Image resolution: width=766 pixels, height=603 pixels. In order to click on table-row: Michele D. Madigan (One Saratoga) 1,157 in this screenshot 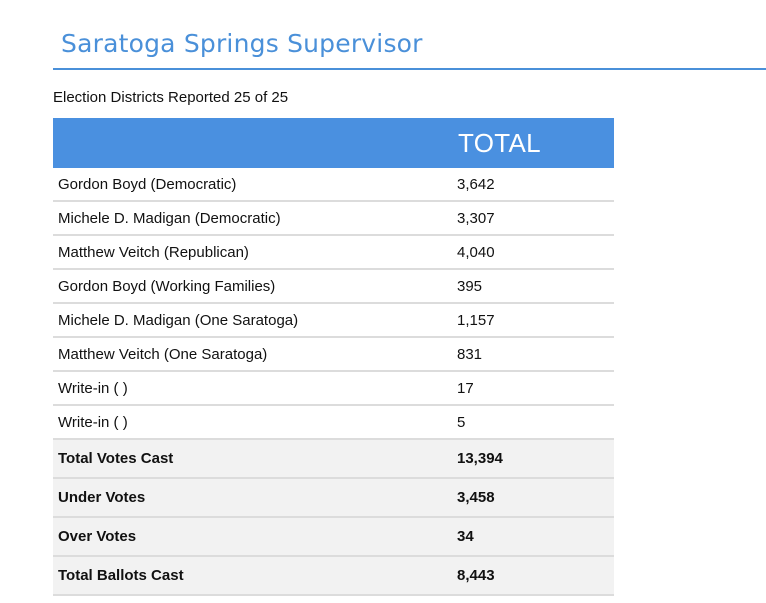, I will do `click(333, 321)`.